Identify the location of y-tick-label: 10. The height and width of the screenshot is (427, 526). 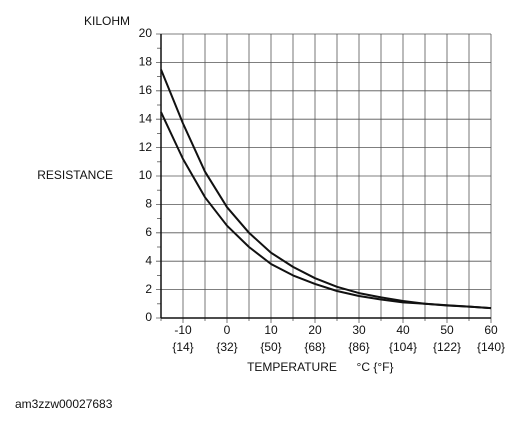
(146, 175).